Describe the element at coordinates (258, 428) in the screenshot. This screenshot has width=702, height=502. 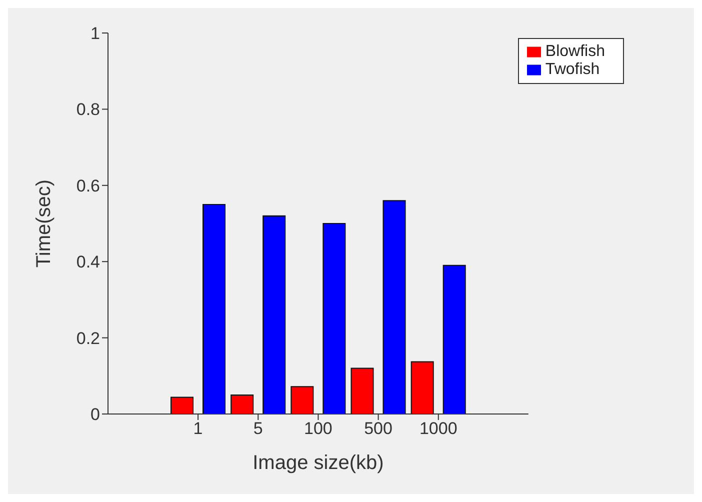
I see `x-tick-label: 5` at that location.